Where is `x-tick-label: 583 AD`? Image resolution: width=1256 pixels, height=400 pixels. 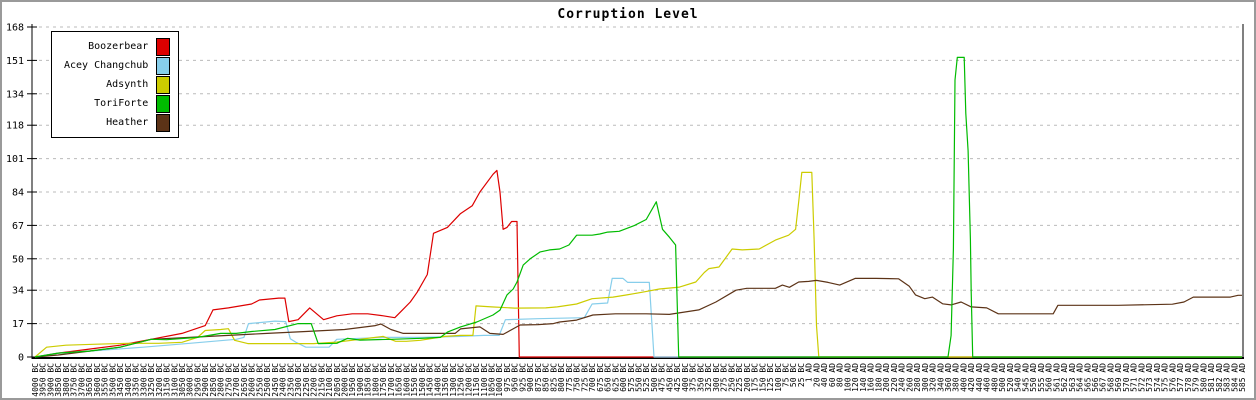
x-tick-label: 583 AD is located at coordinates (1227, 377).